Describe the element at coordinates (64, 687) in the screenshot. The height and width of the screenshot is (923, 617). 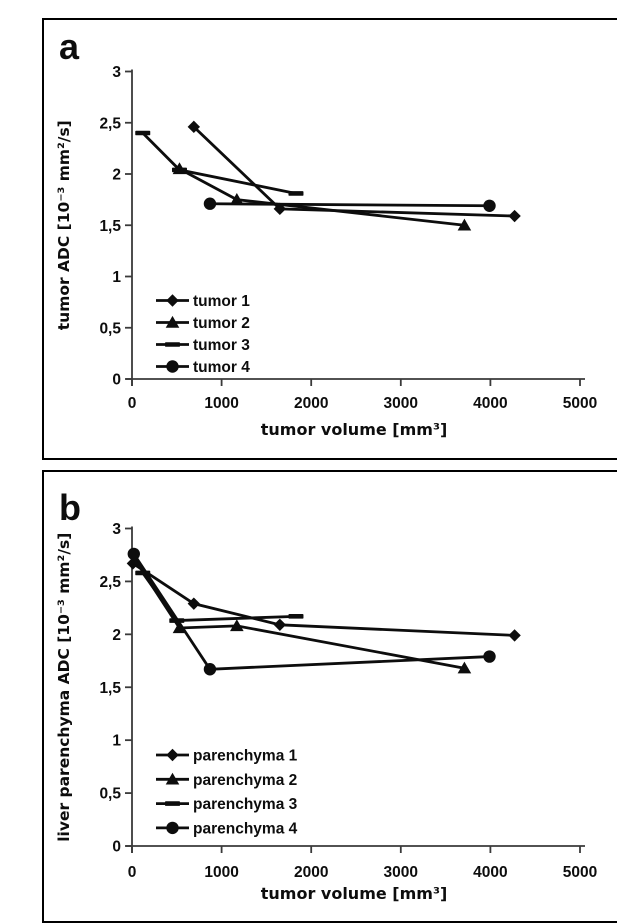
I see `y-axis-title: liver parenchyma ADC [10⁻³ mm²/s]` at that location.